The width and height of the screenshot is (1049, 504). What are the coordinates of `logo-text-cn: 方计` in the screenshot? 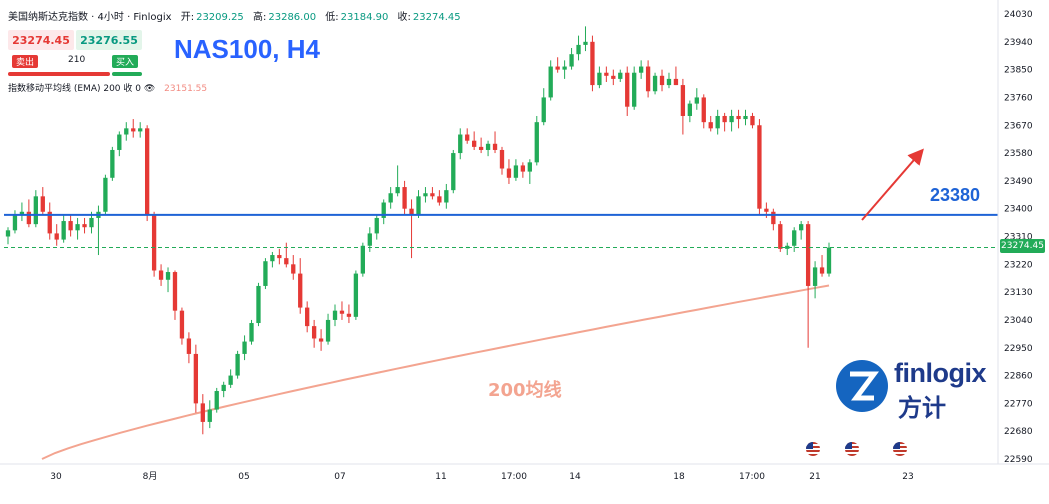 It's located at (922, 408).